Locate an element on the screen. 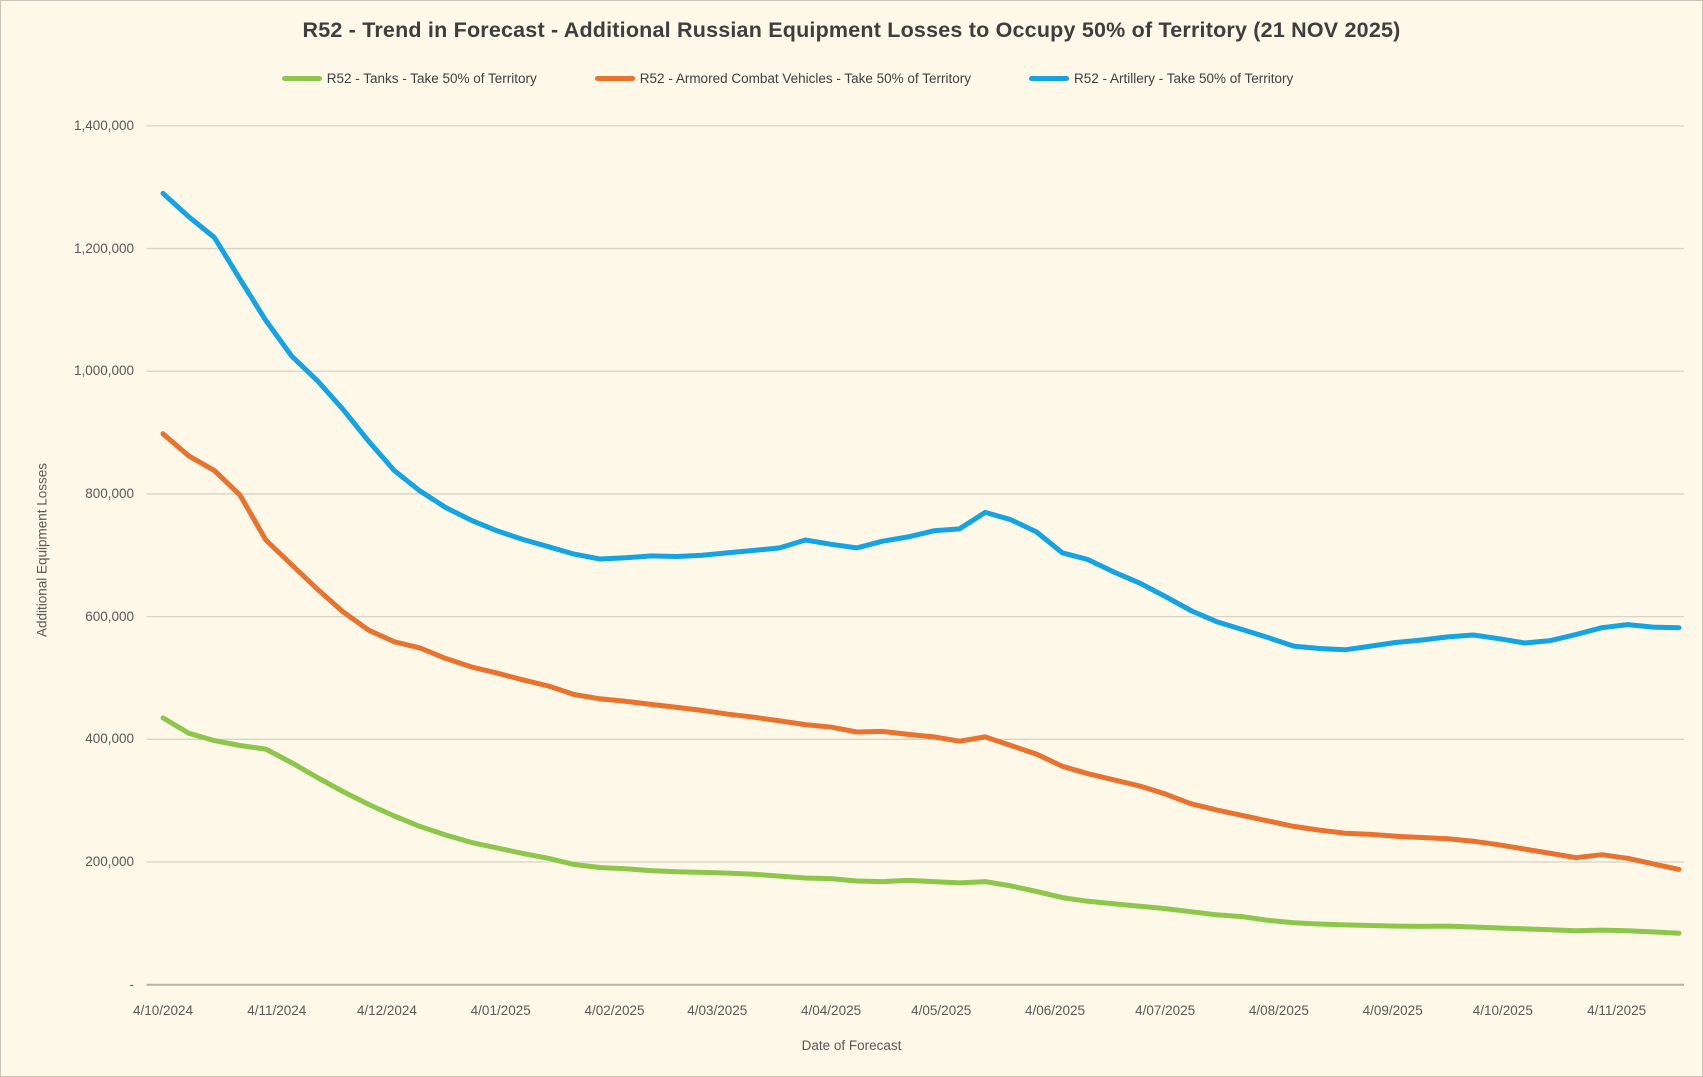 The width and height of the screenshot is (1703, 1077). y-tick-label: 1,400,000 is located at coordinates (103, 125).